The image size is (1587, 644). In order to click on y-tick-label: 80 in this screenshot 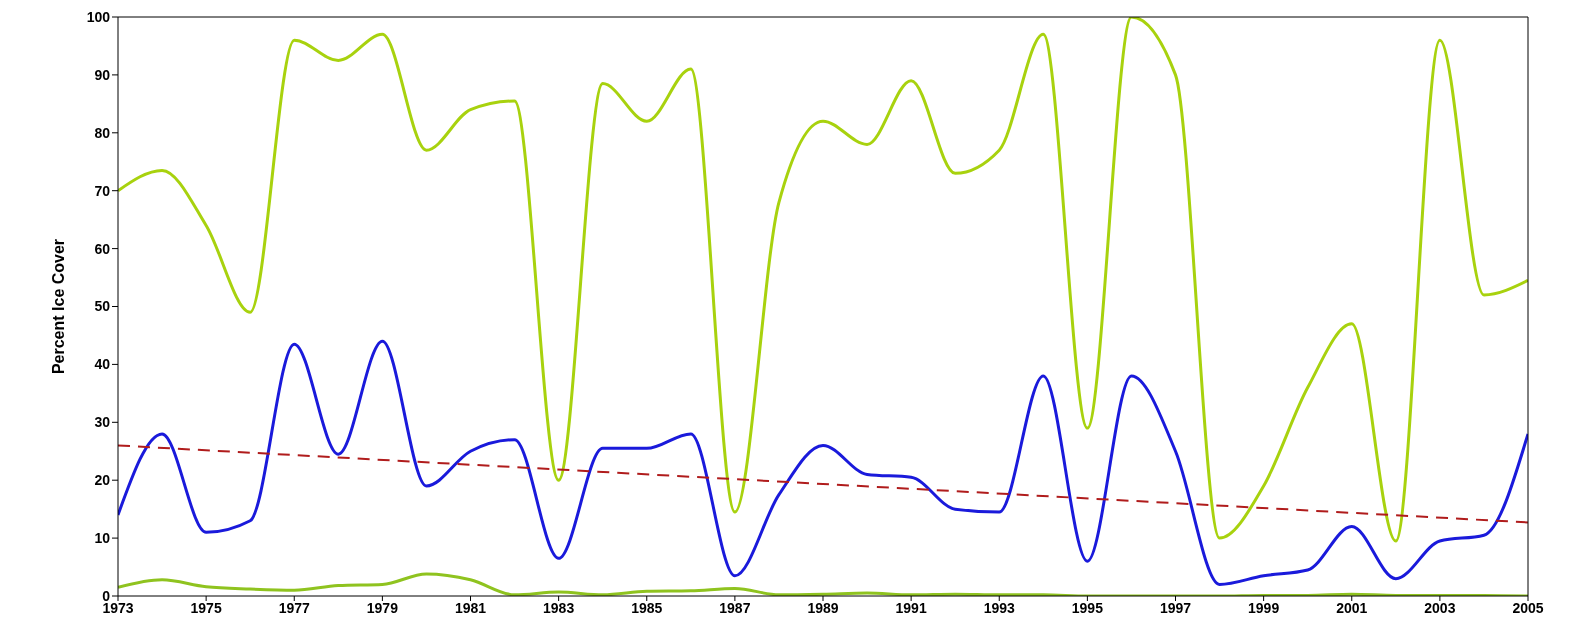, I will do `click(102, 132)`.